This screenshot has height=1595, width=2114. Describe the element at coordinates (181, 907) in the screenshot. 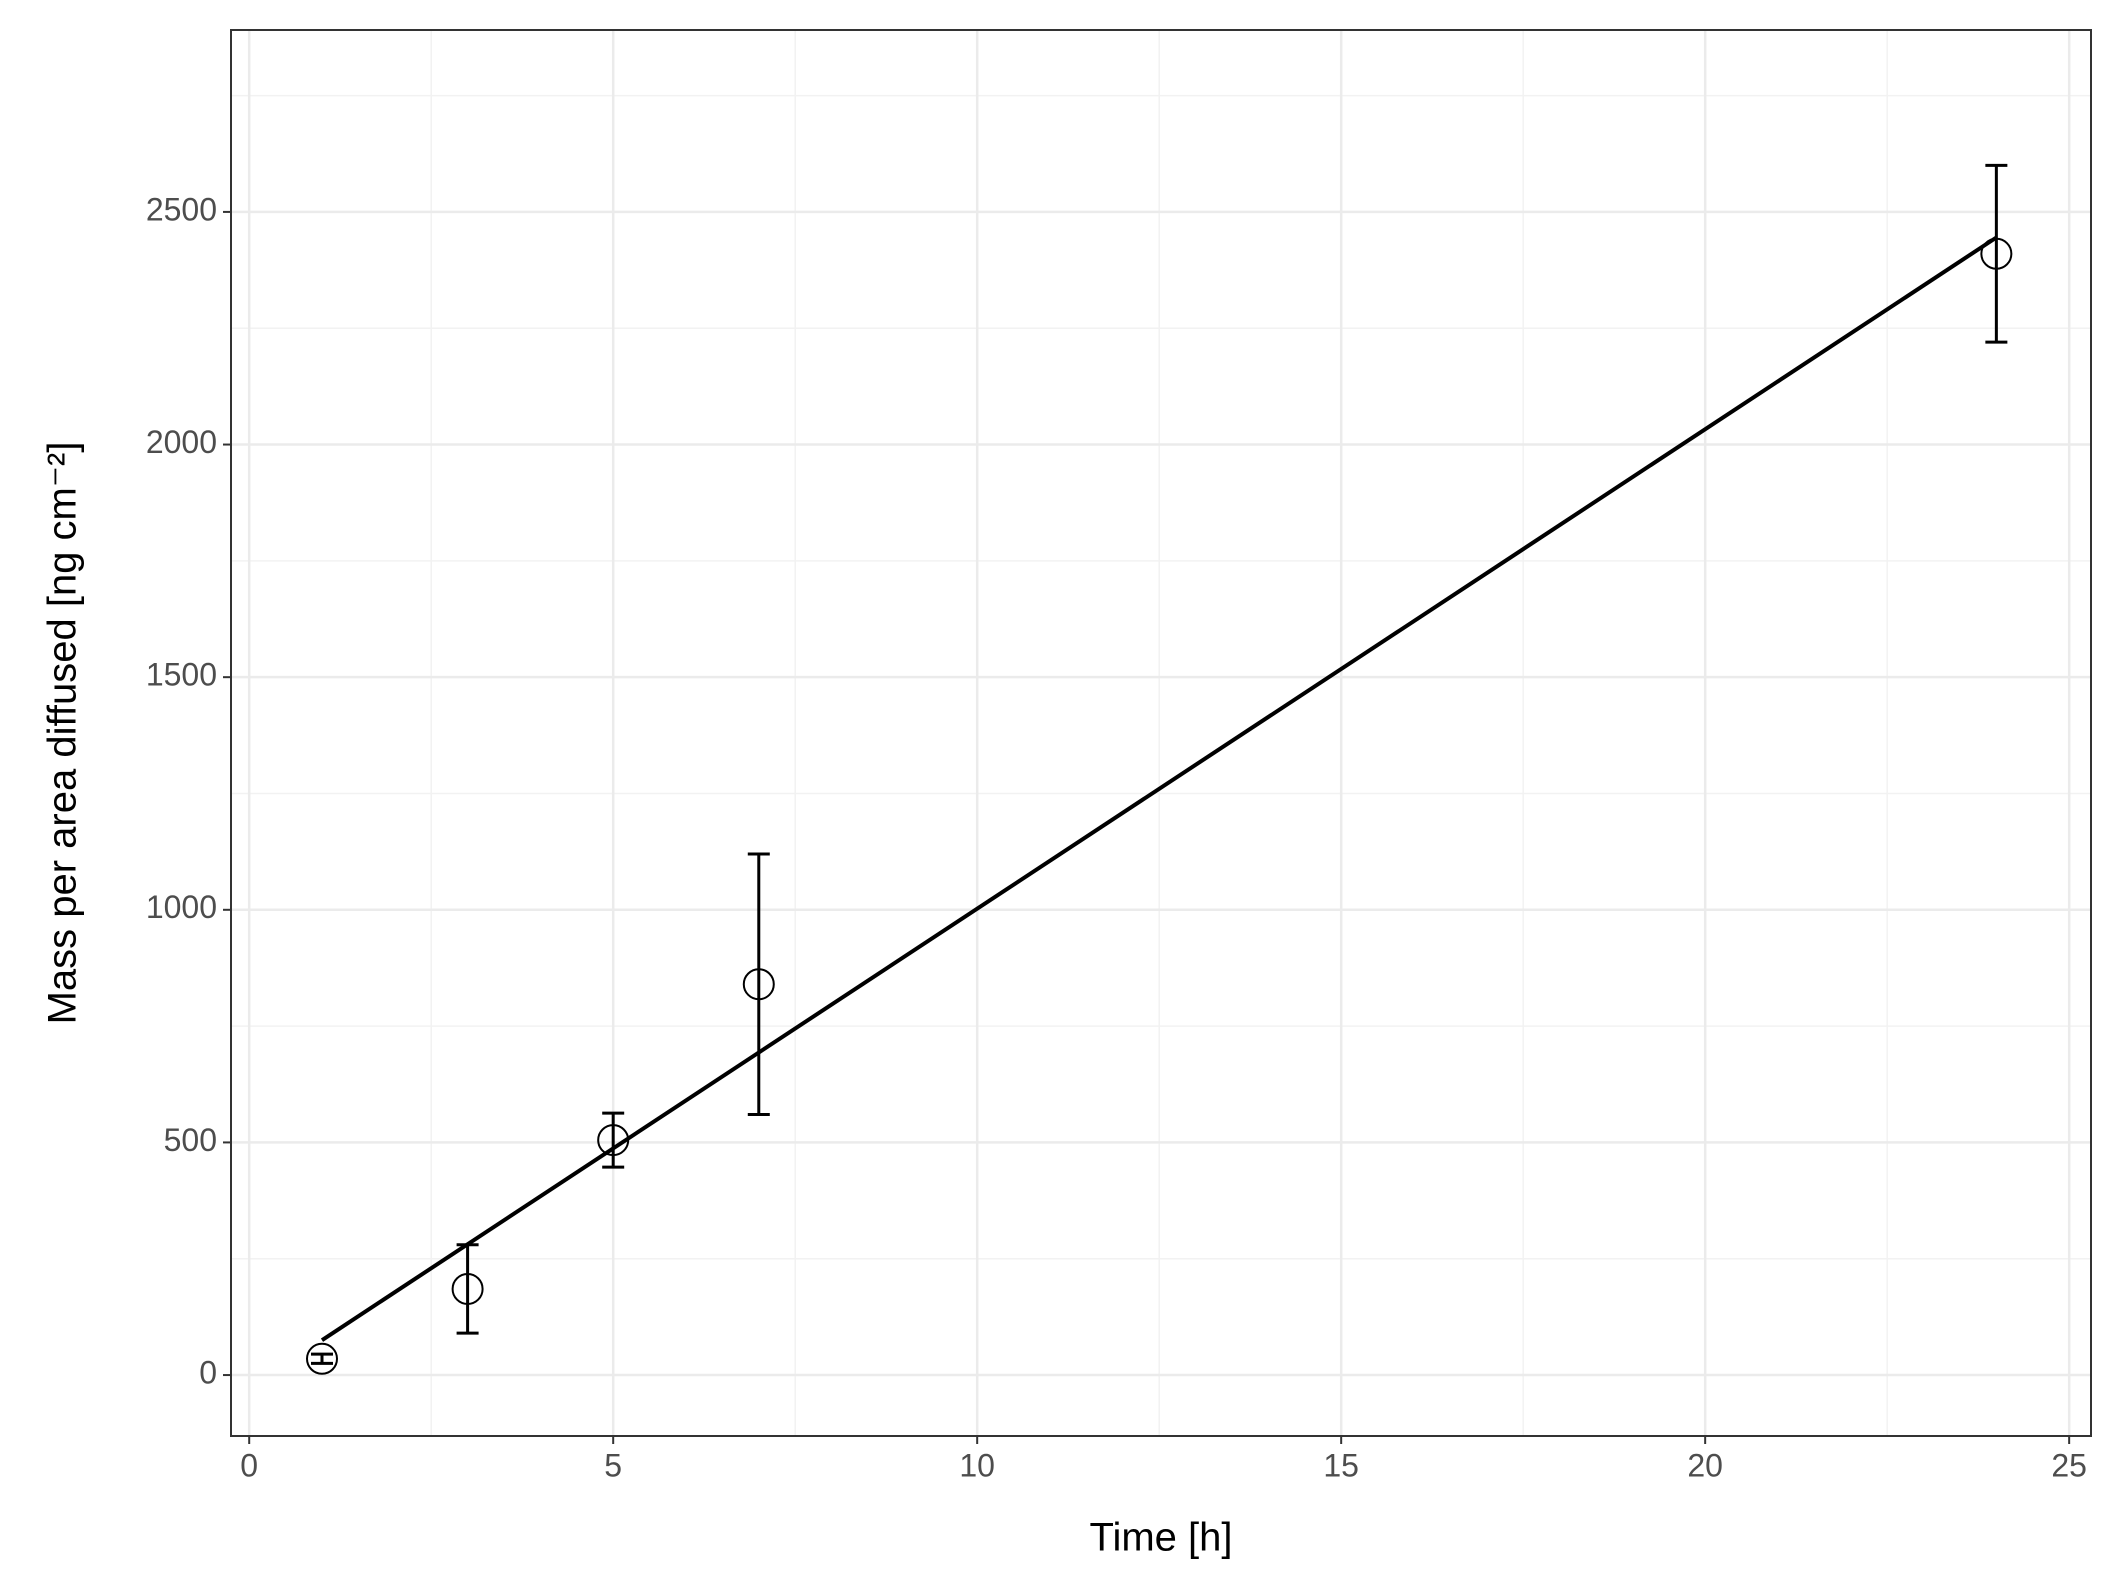

I see `y-tick-label: 1000` at that location.